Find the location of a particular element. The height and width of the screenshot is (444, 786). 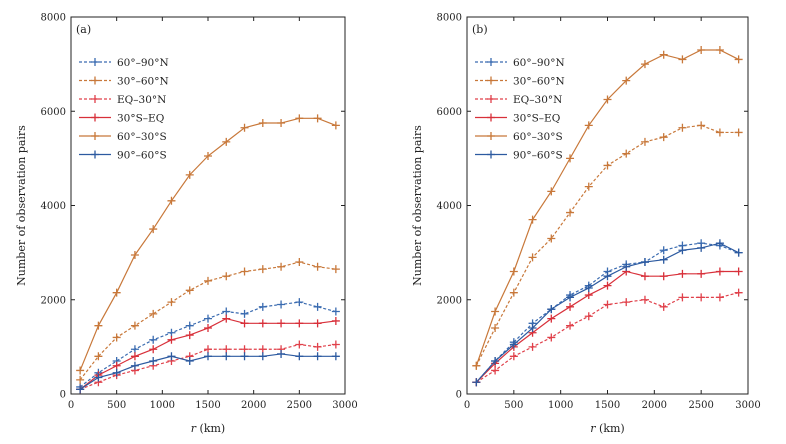

y-tick-label: 6000 is located at coordinates (53, 112).